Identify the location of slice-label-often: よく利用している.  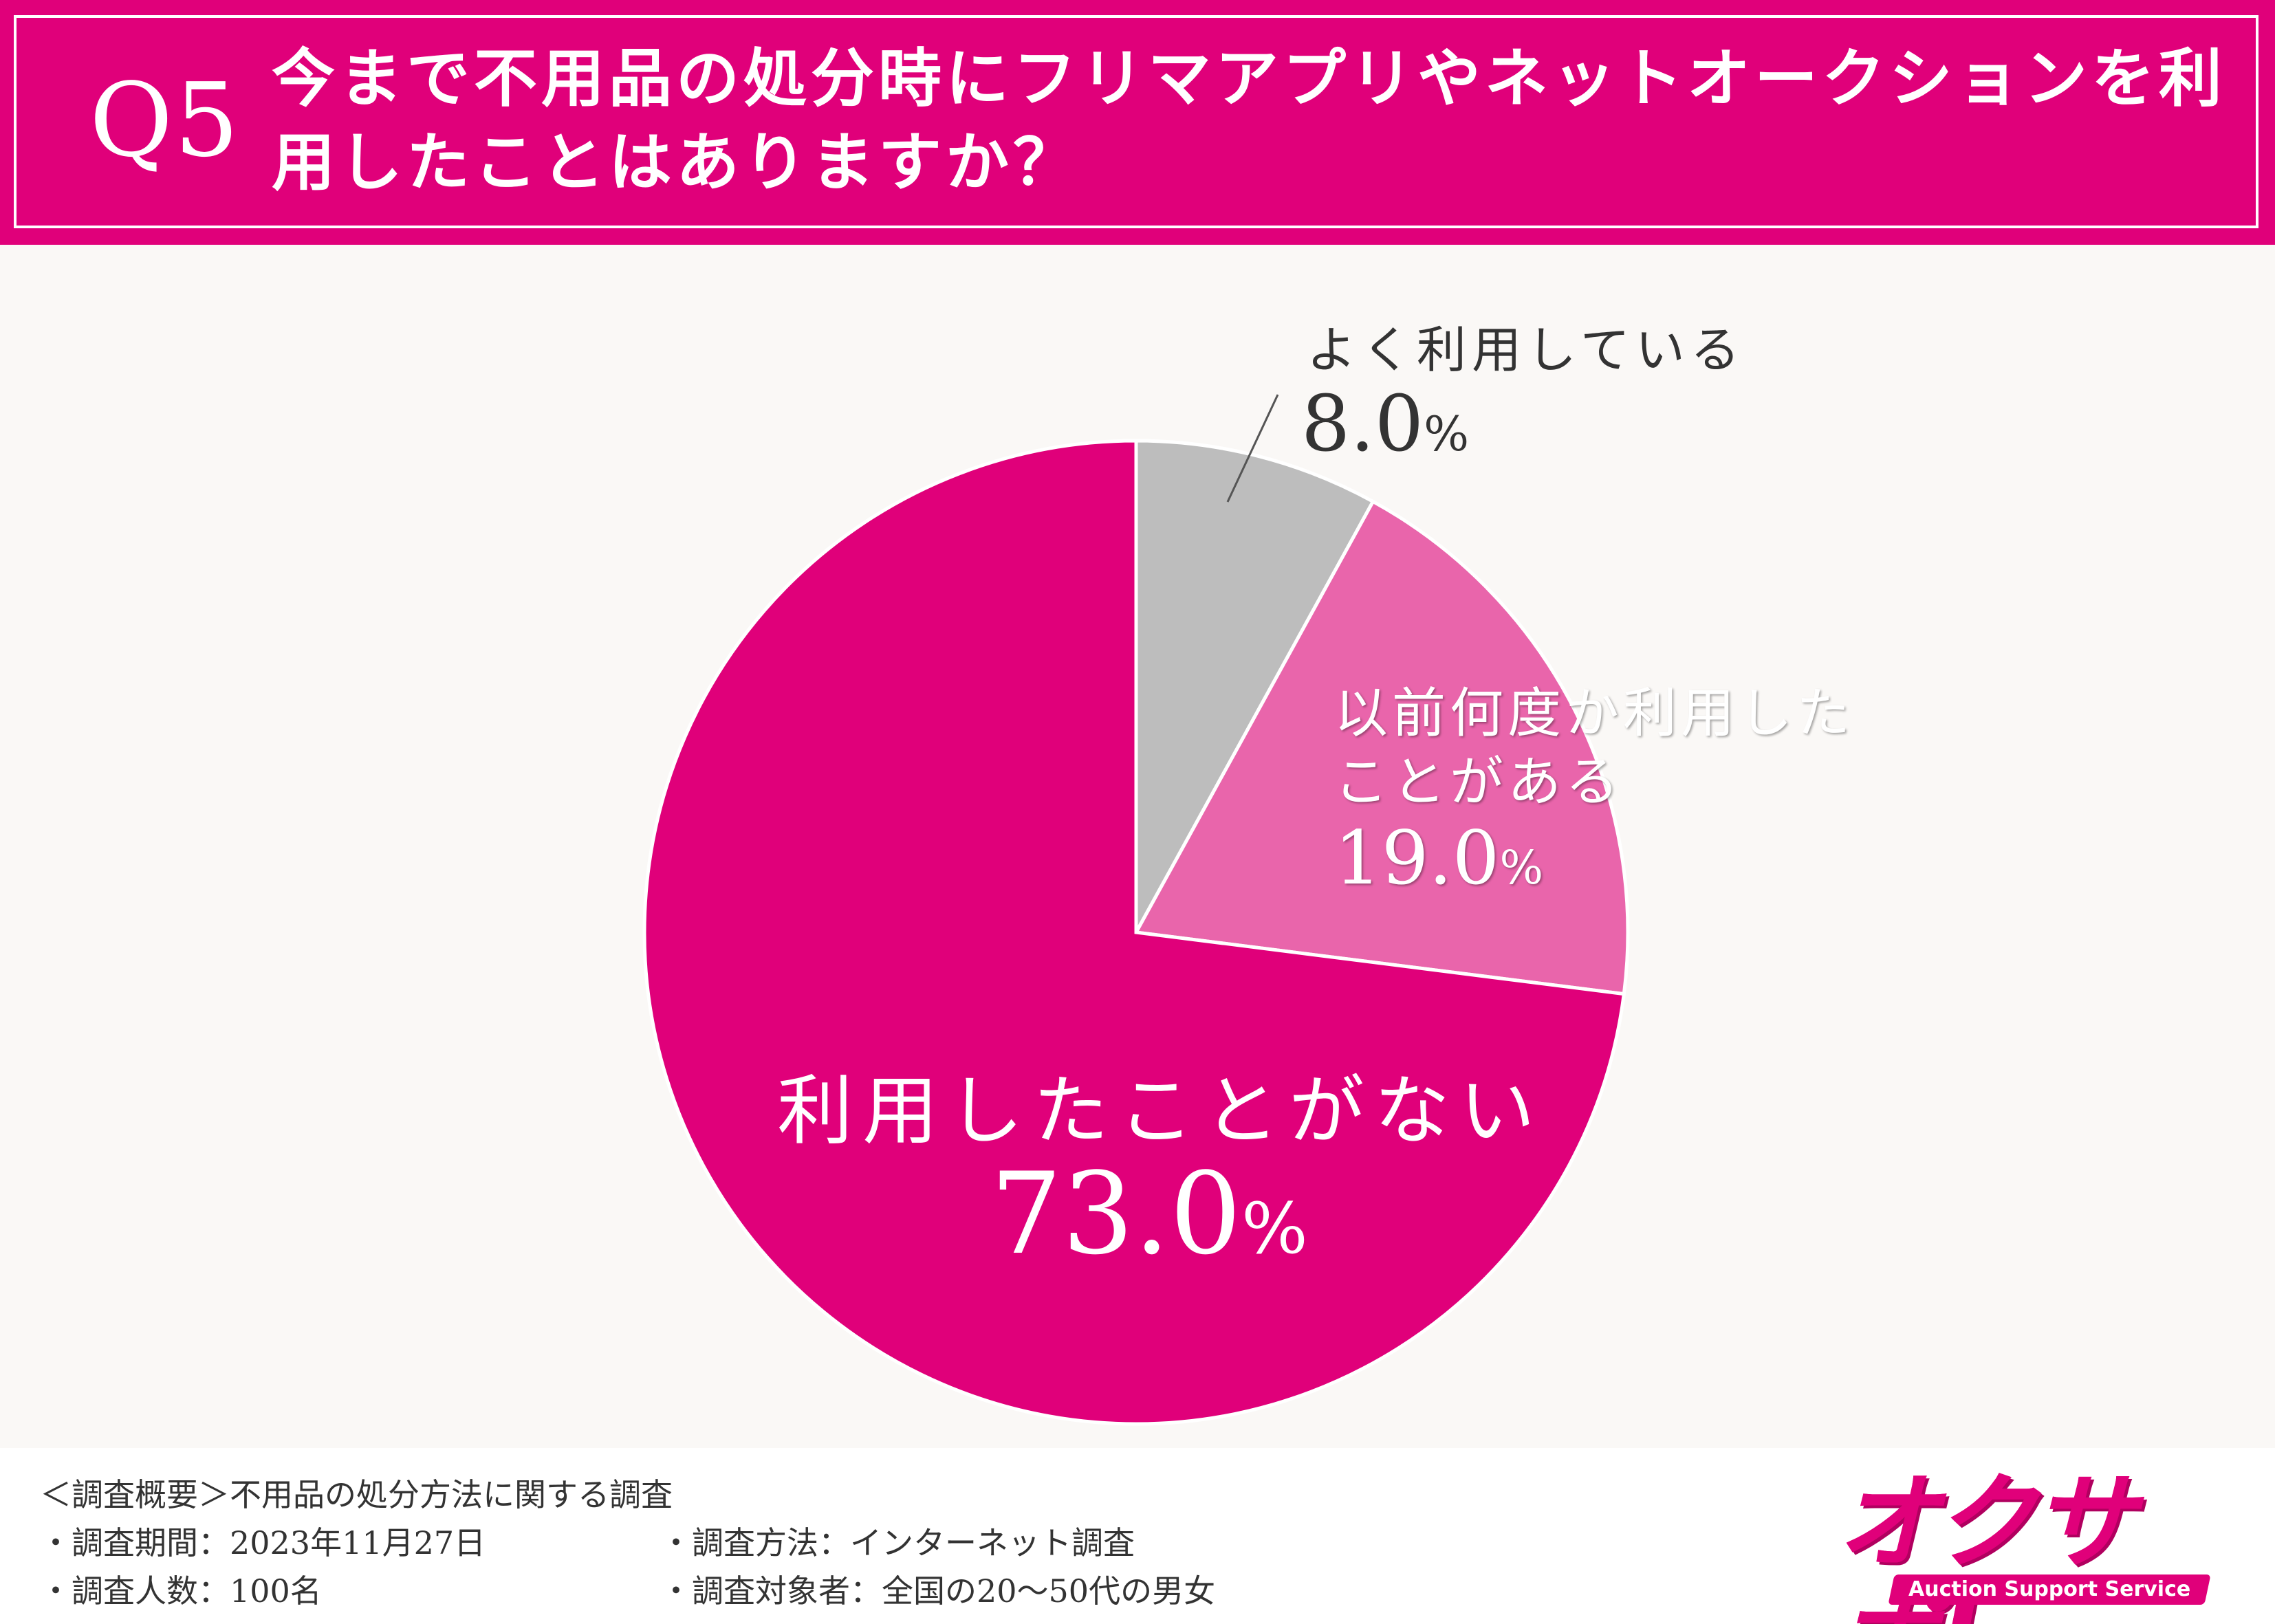
(1526, 350).